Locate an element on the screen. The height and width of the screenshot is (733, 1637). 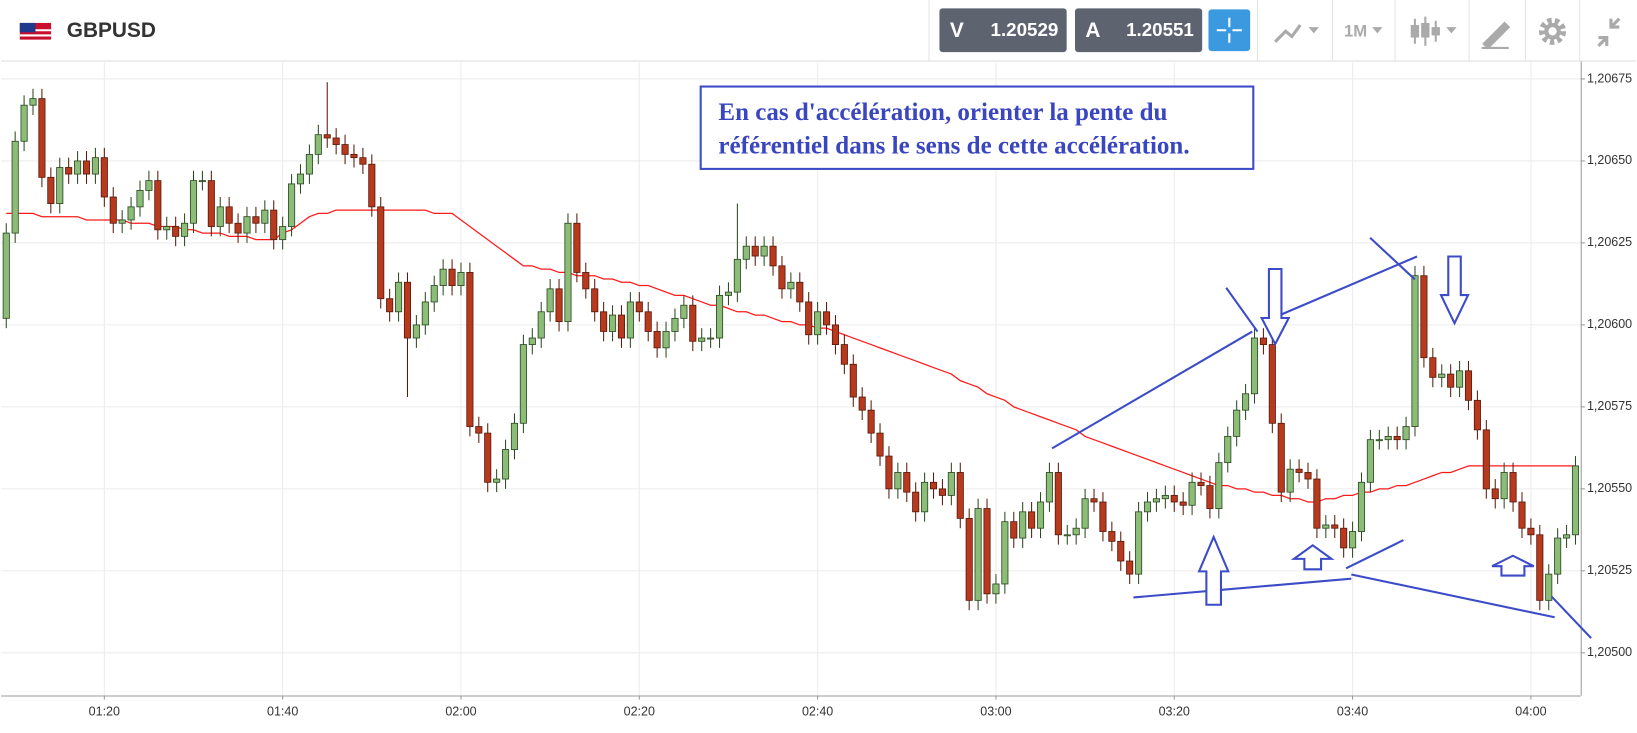
crosshair-button is located at coordinates (1229, 30).